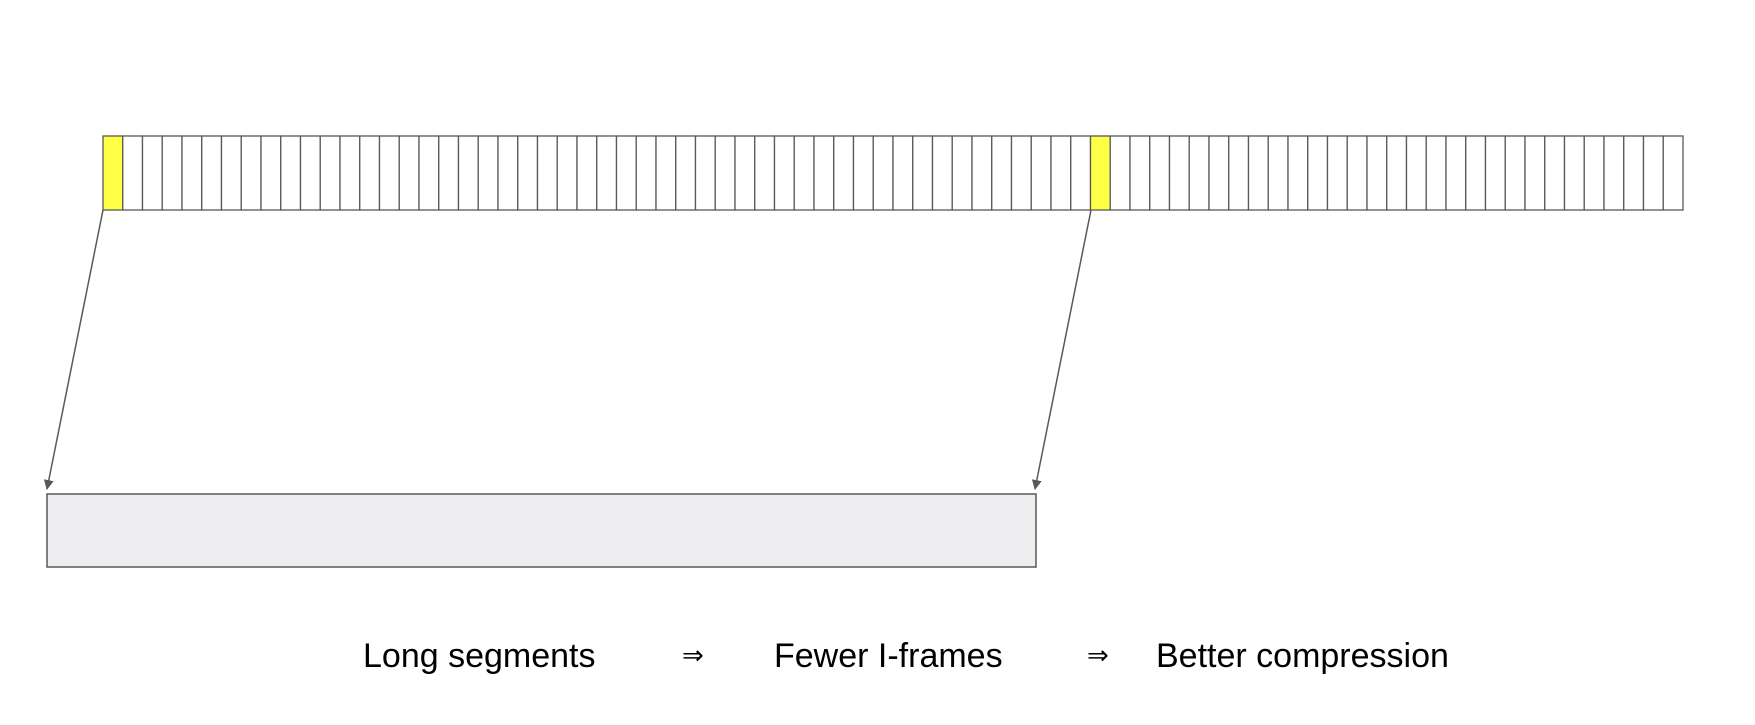 The image size is (1755, 725). I want to click on caption-long-segments: Long segments, so click(479, 656).